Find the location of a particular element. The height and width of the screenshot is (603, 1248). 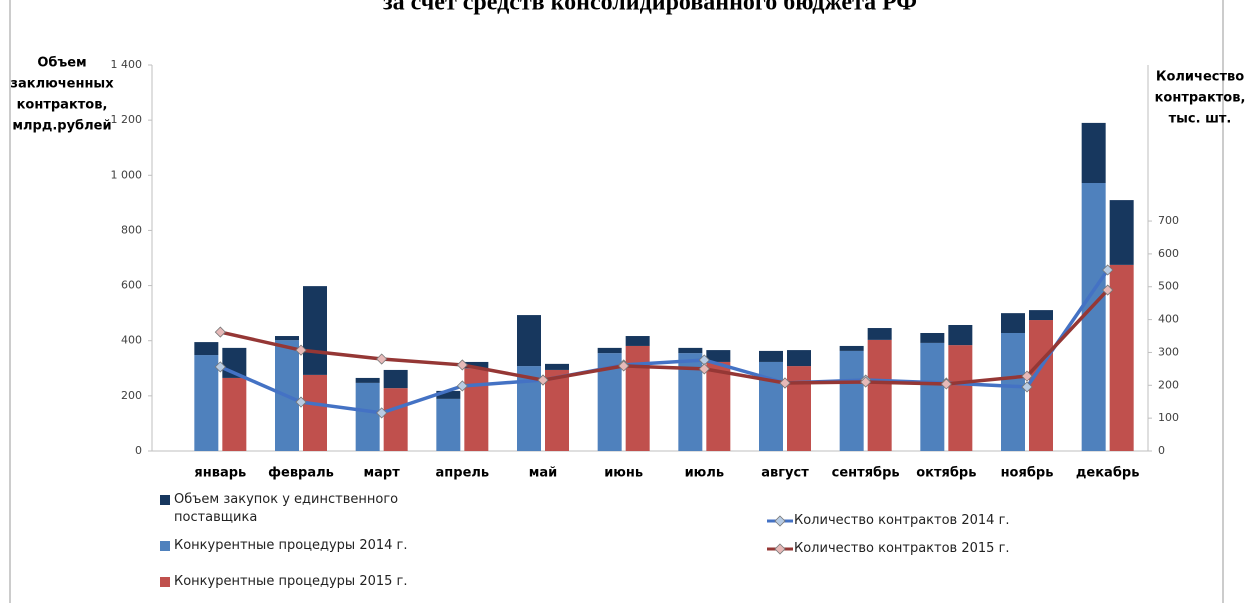

x-tick-label: июнь is located at coordinates (623, 473).